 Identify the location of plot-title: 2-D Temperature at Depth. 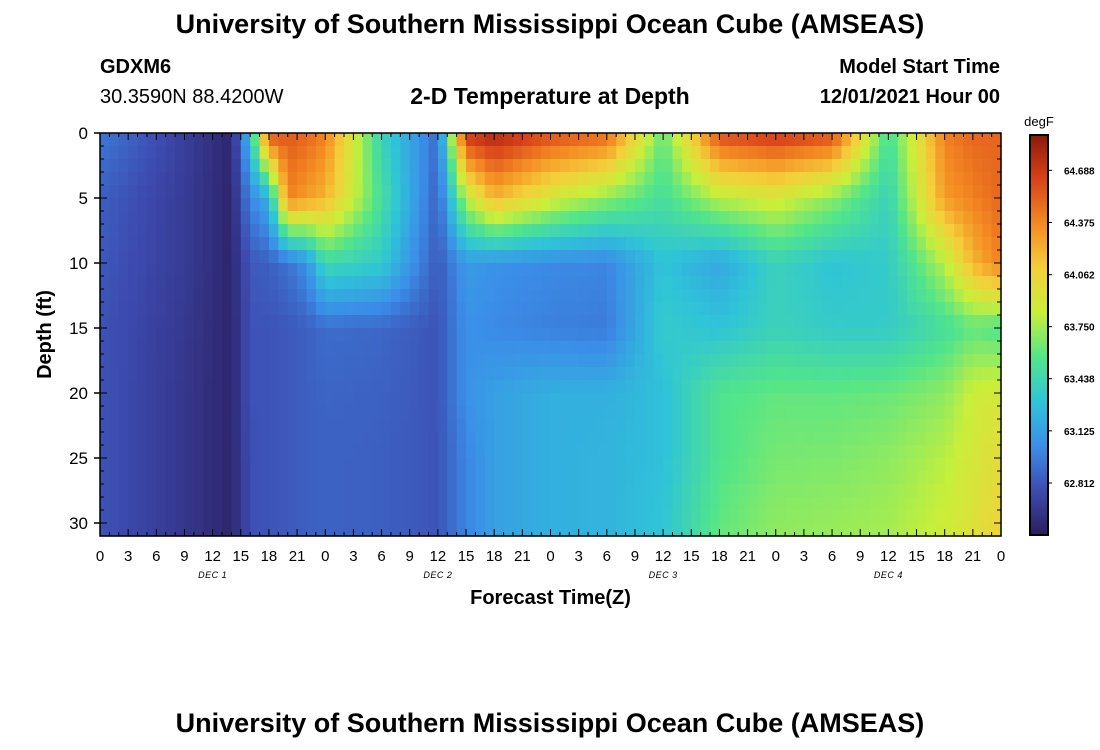
(550, 96).